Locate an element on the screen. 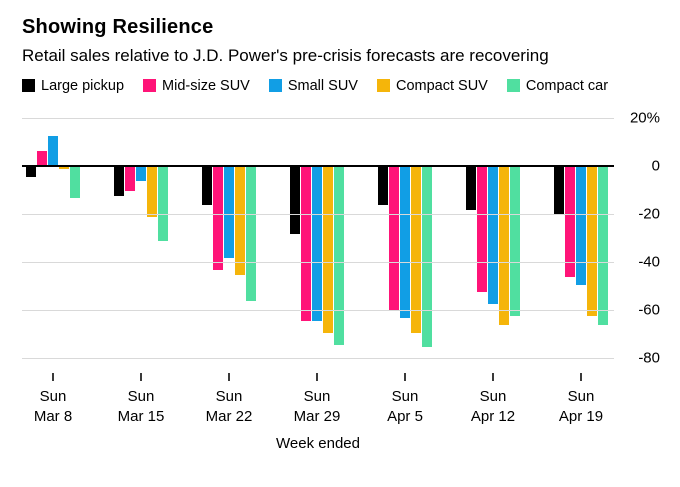 Image resolution: width=680 pixels, height=487 pixels. legend-item: Mid-size SUV is located at coordinates (196, 86).